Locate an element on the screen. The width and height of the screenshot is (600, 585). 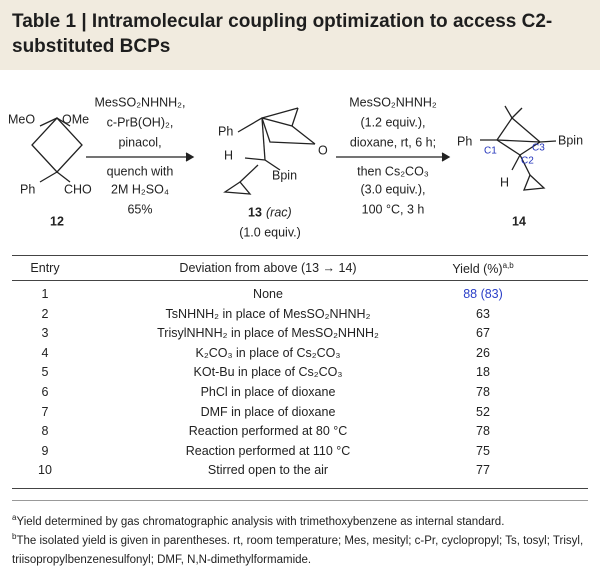
compound-note: (rac) is located at coordinates (279, 212).